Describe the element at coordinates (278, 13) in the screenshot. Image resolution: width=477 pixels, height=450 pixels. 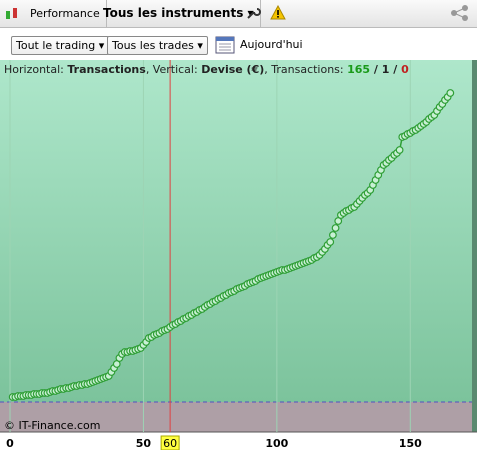
I see `warning-icon` at that location.